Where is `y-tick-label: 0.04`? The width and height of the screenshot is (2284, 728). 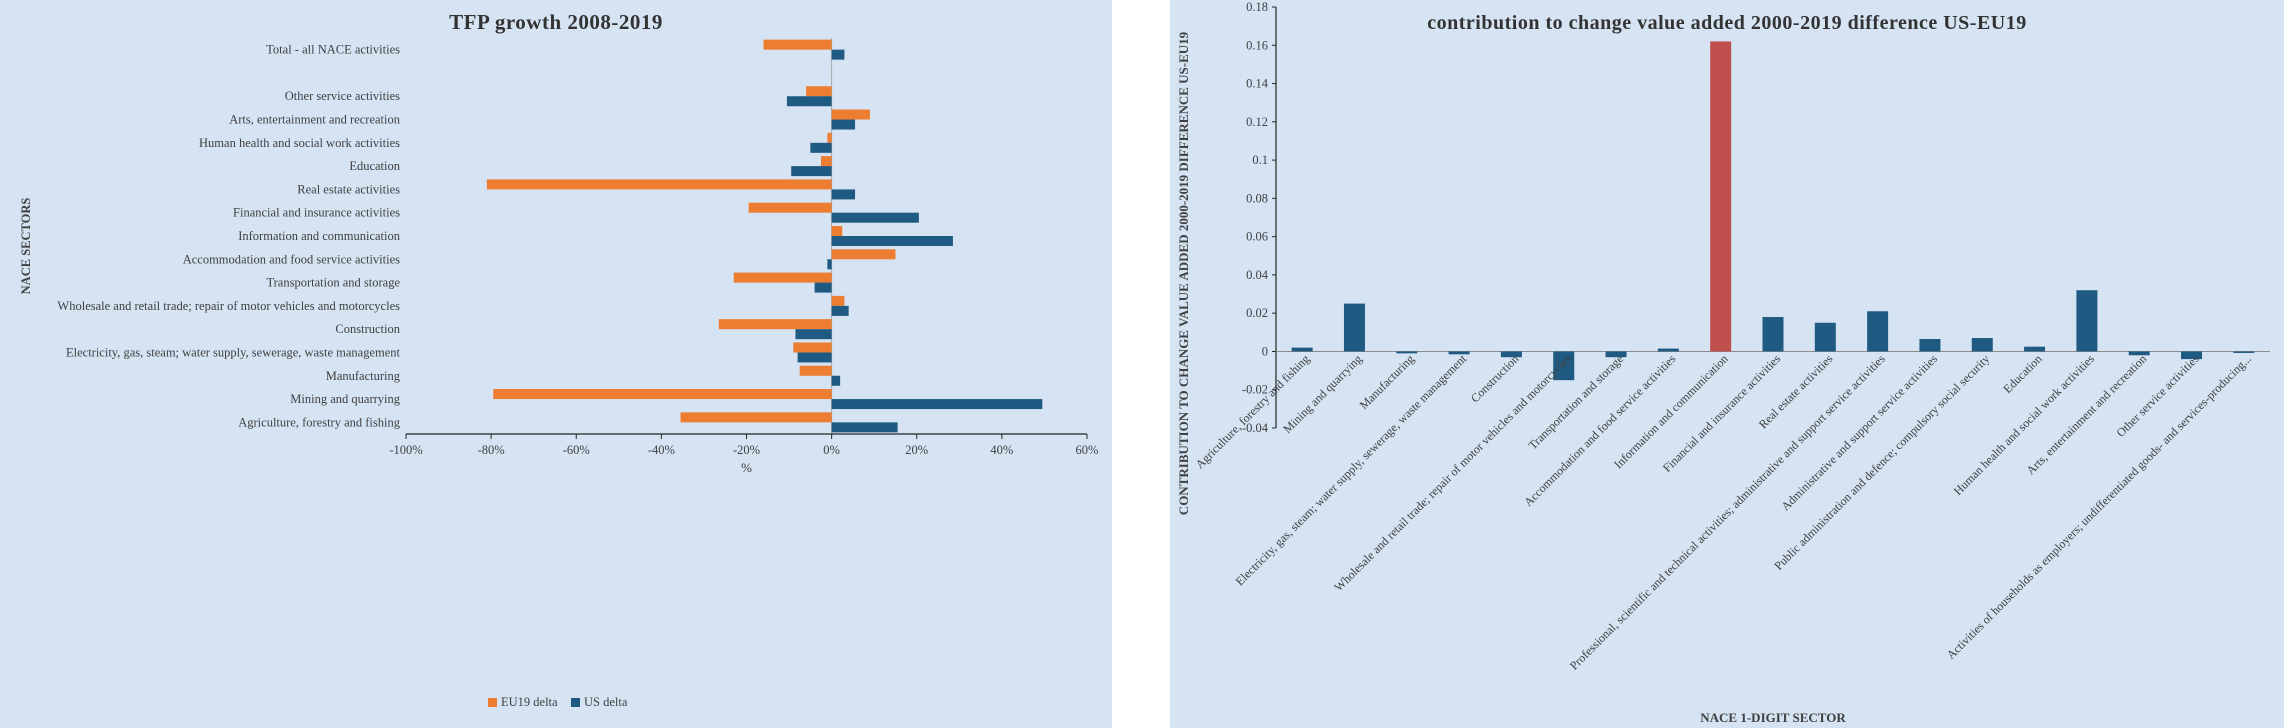 y-tick-label: 0.04 is located at coordinates (1257, 275).